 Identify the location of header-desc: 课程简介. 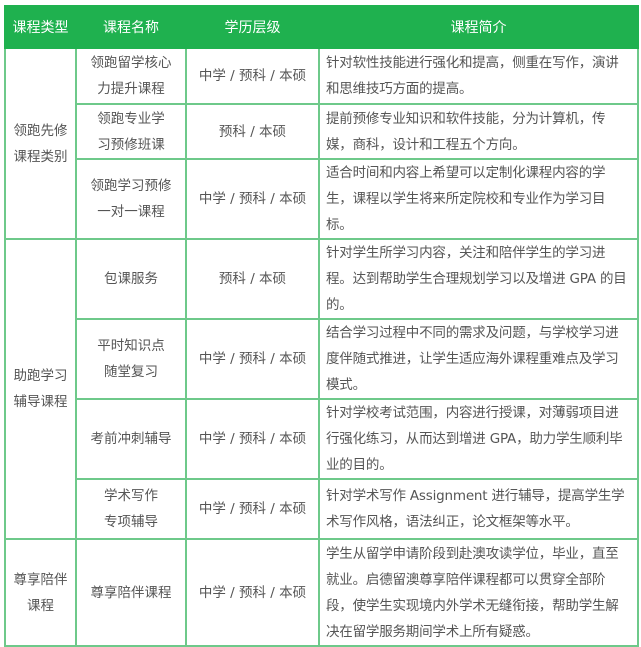
(478, 27).